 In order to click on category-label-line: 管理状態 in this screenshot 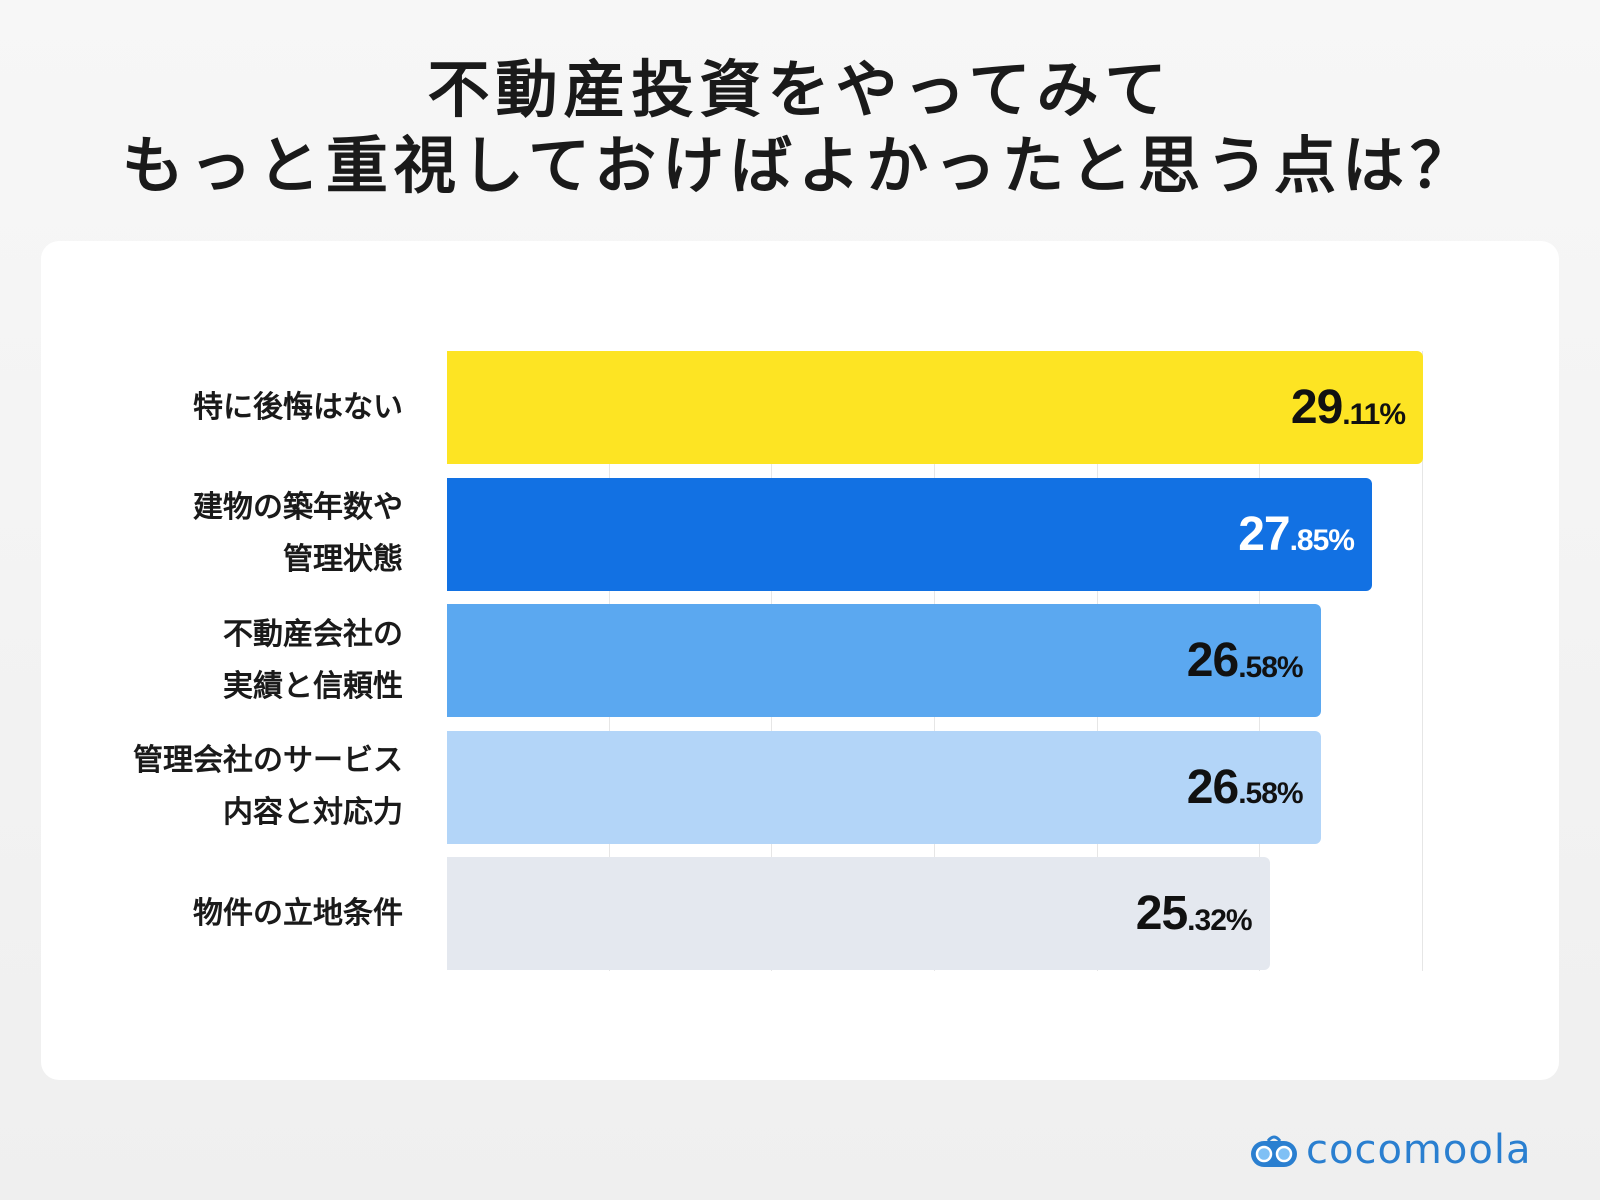, I will do `click(343, 559)`.